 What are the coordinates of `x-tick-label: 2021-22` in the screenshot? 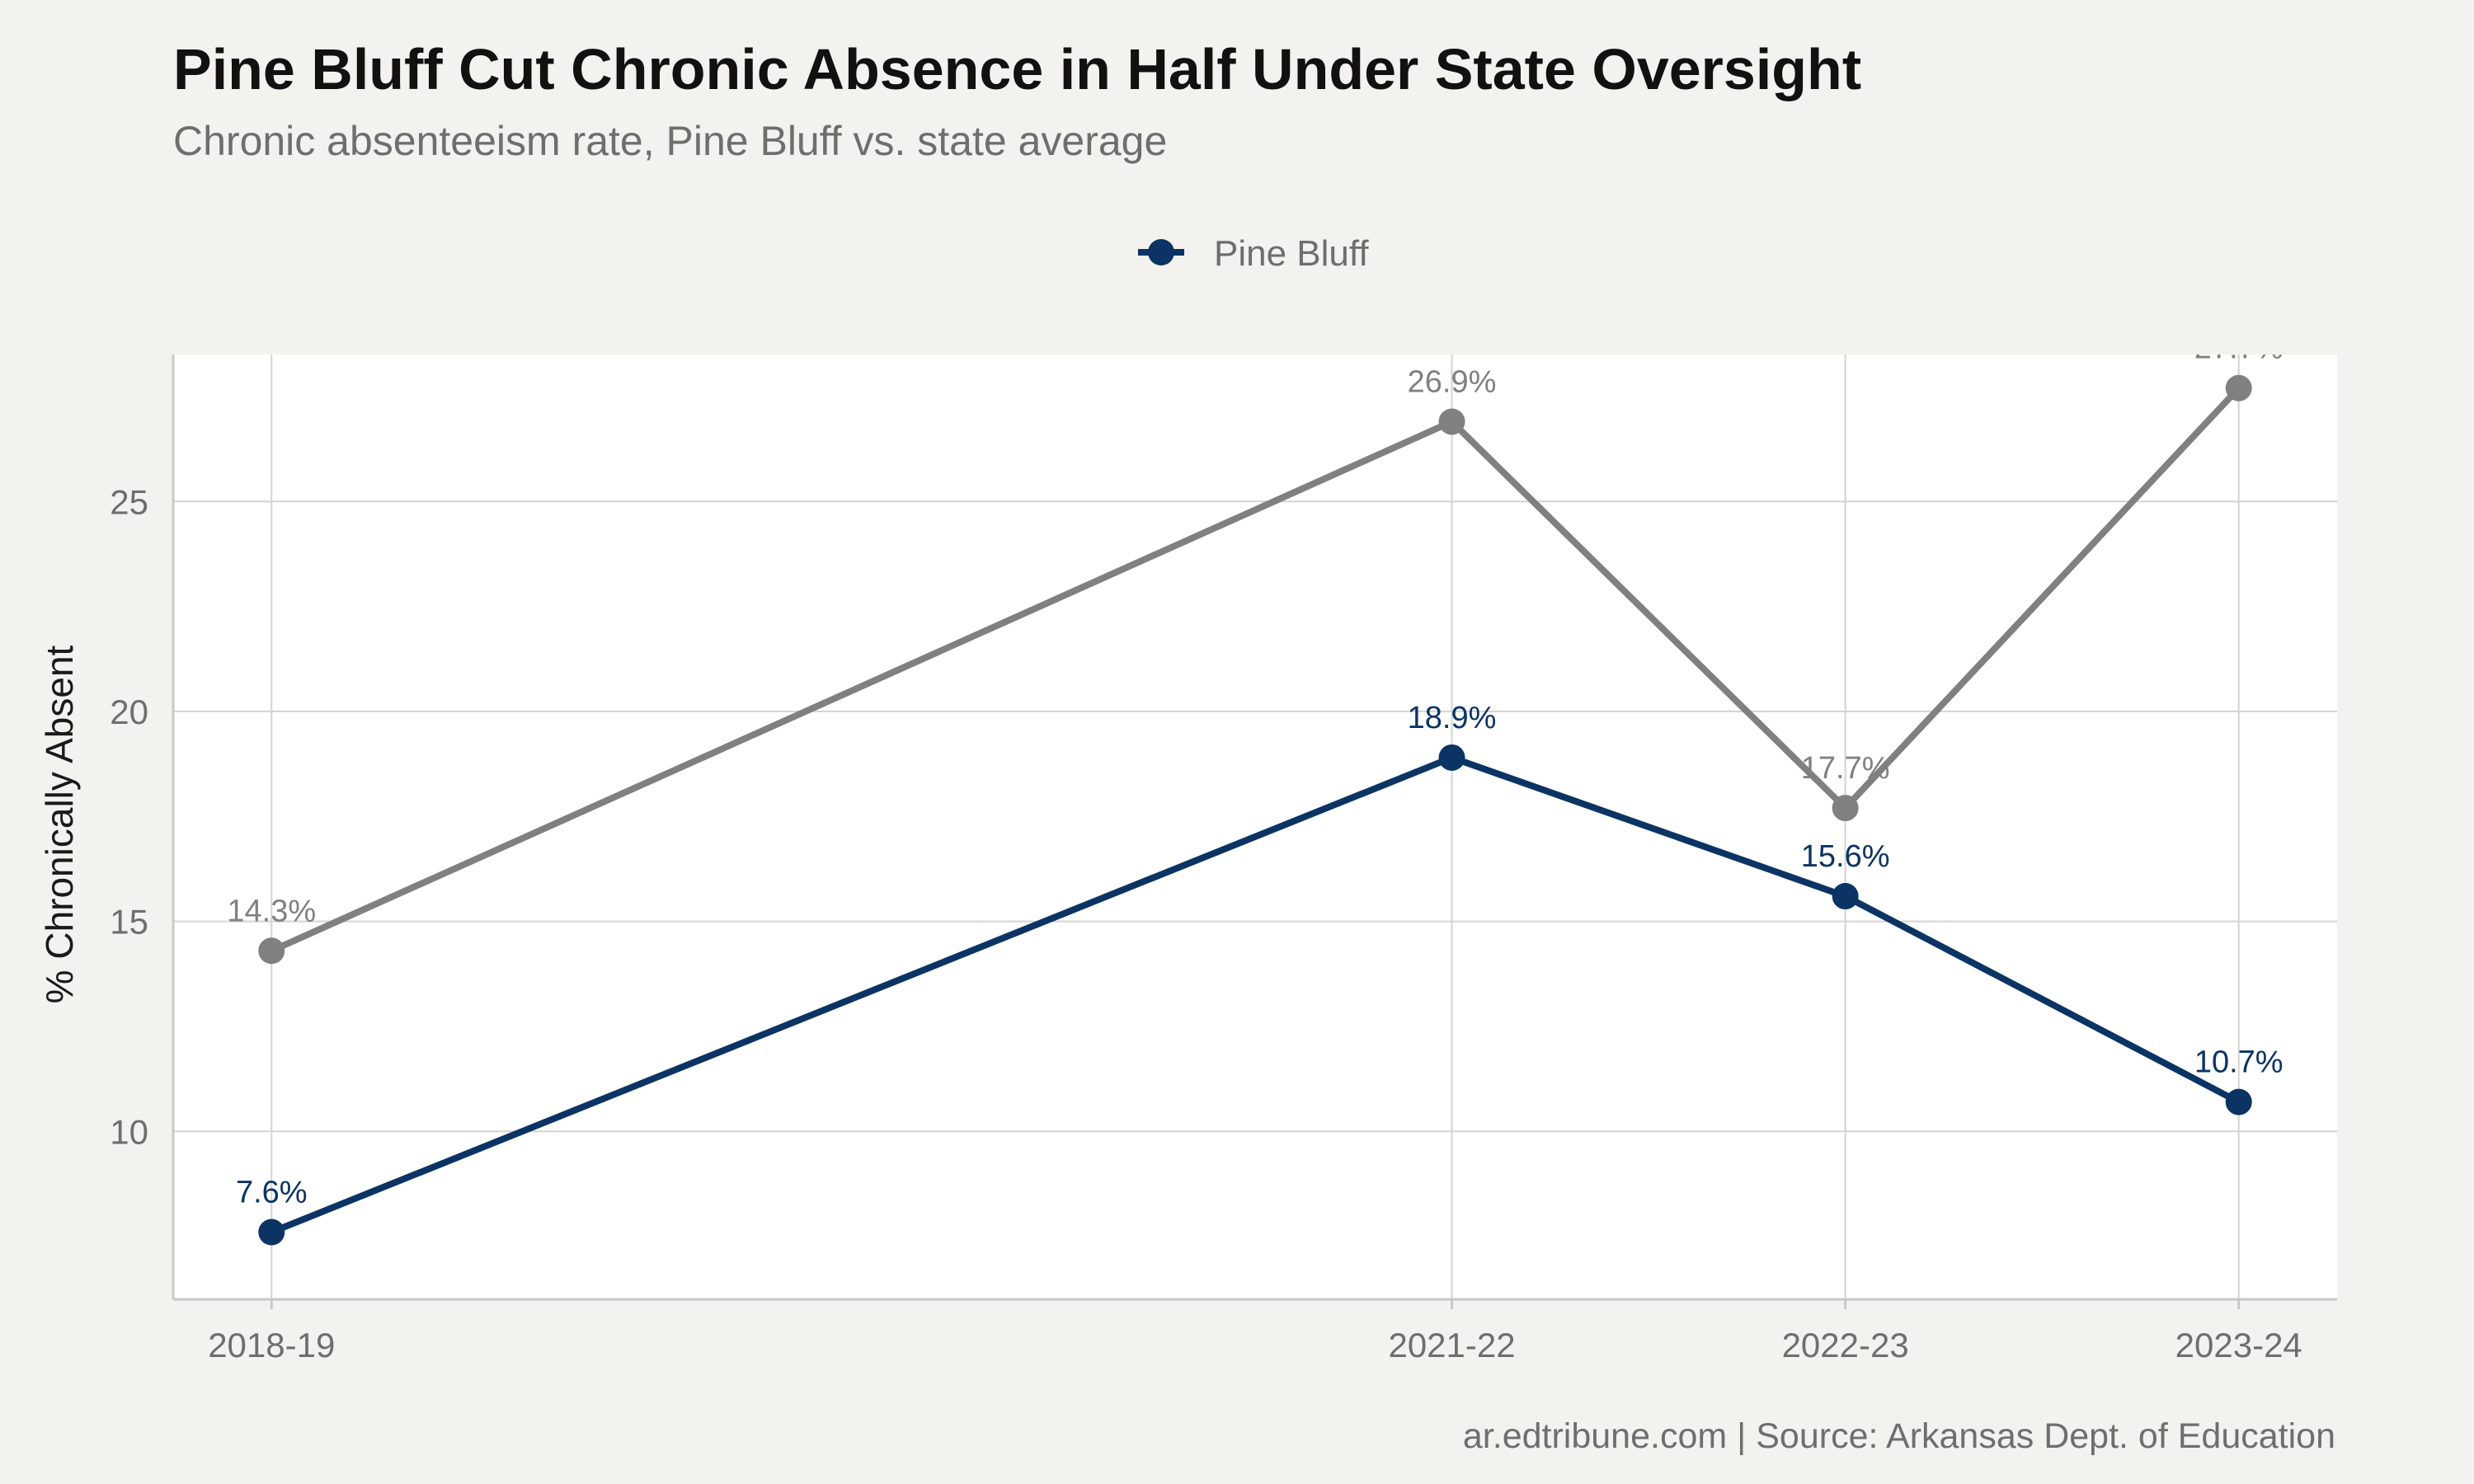 It's located at (1451, 1345).